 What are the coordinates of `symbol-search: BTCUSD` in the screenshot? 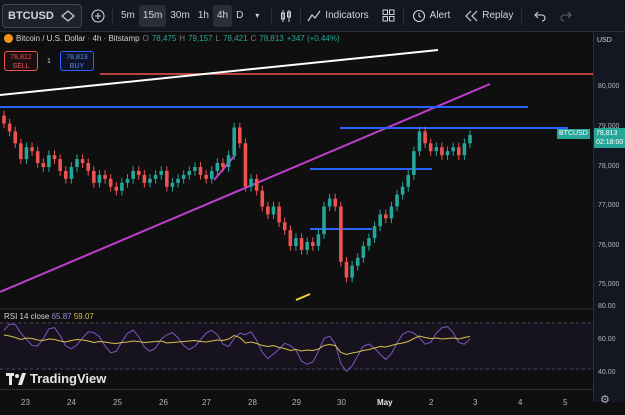 It's located at (42, 15).